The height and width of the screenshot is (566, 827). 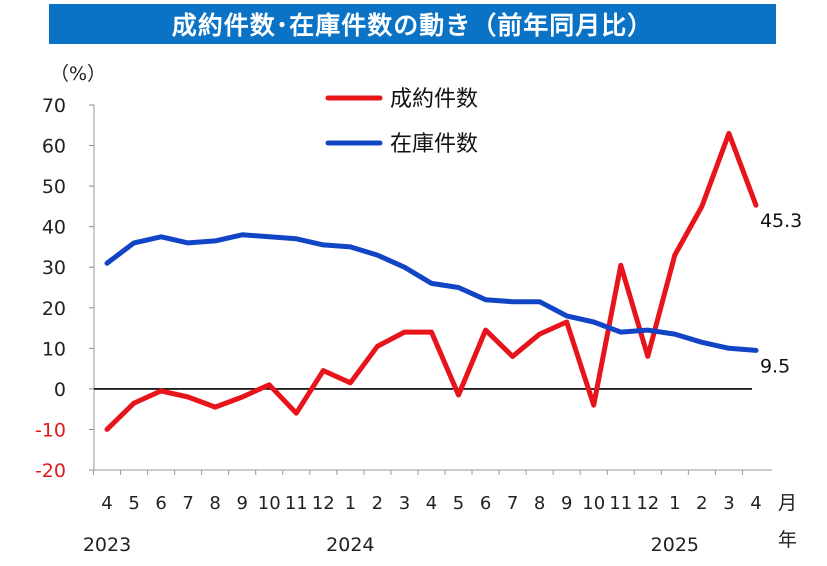 What do you see at coordinates (54, 187) in the screenshot?
I see `y-tick-label: 50` at bounding box center [54, 187].